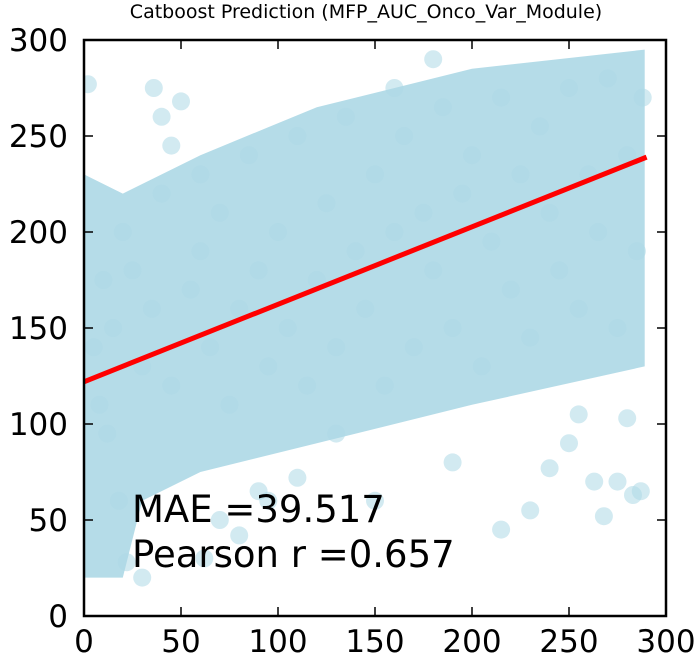  What do you see at coordinates (277, 642) in the screenshot?
I see `x-tick-label: 100` at bounding box center [277, 642].